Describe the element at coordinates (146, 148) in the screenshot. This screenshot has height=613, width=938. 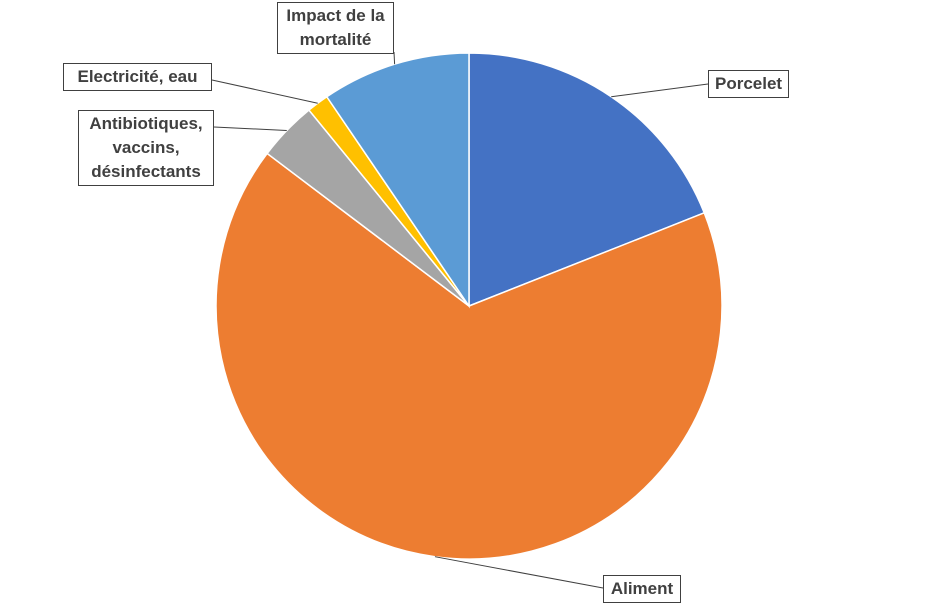
I see `slice-label: Antibiotiques, vaccins, désinfectants` at that location.